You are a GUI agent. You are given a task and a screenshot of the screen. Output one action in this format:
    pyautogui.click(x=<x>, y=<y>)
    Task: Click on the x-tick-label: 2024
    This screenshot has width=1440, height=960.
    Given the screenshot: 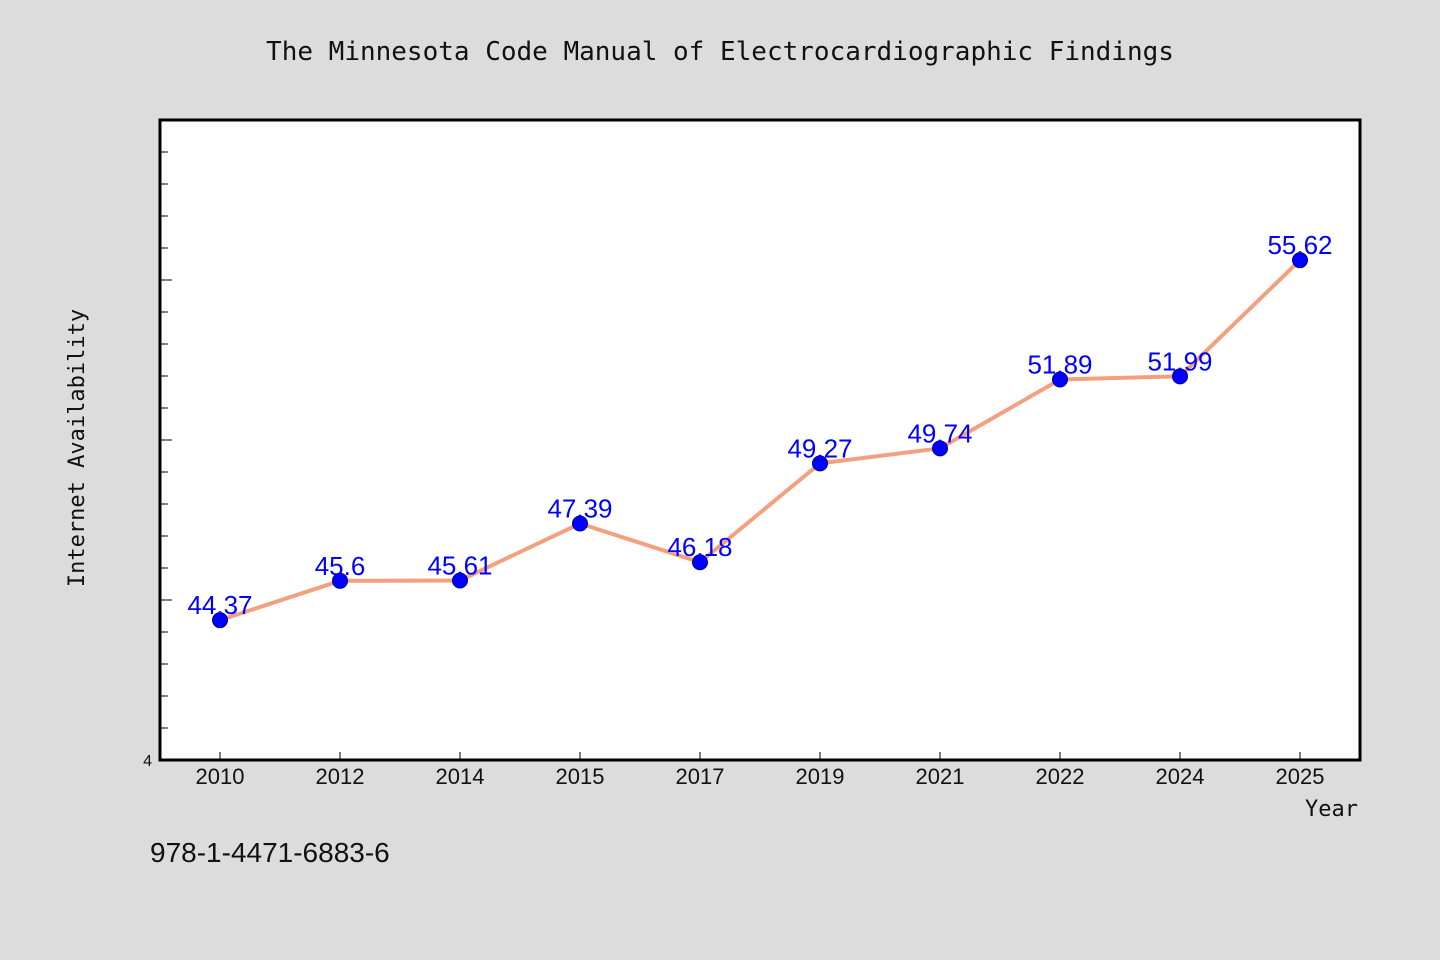 What is the action you would take?
    pyautogui.click(x=1180, y=776)
    